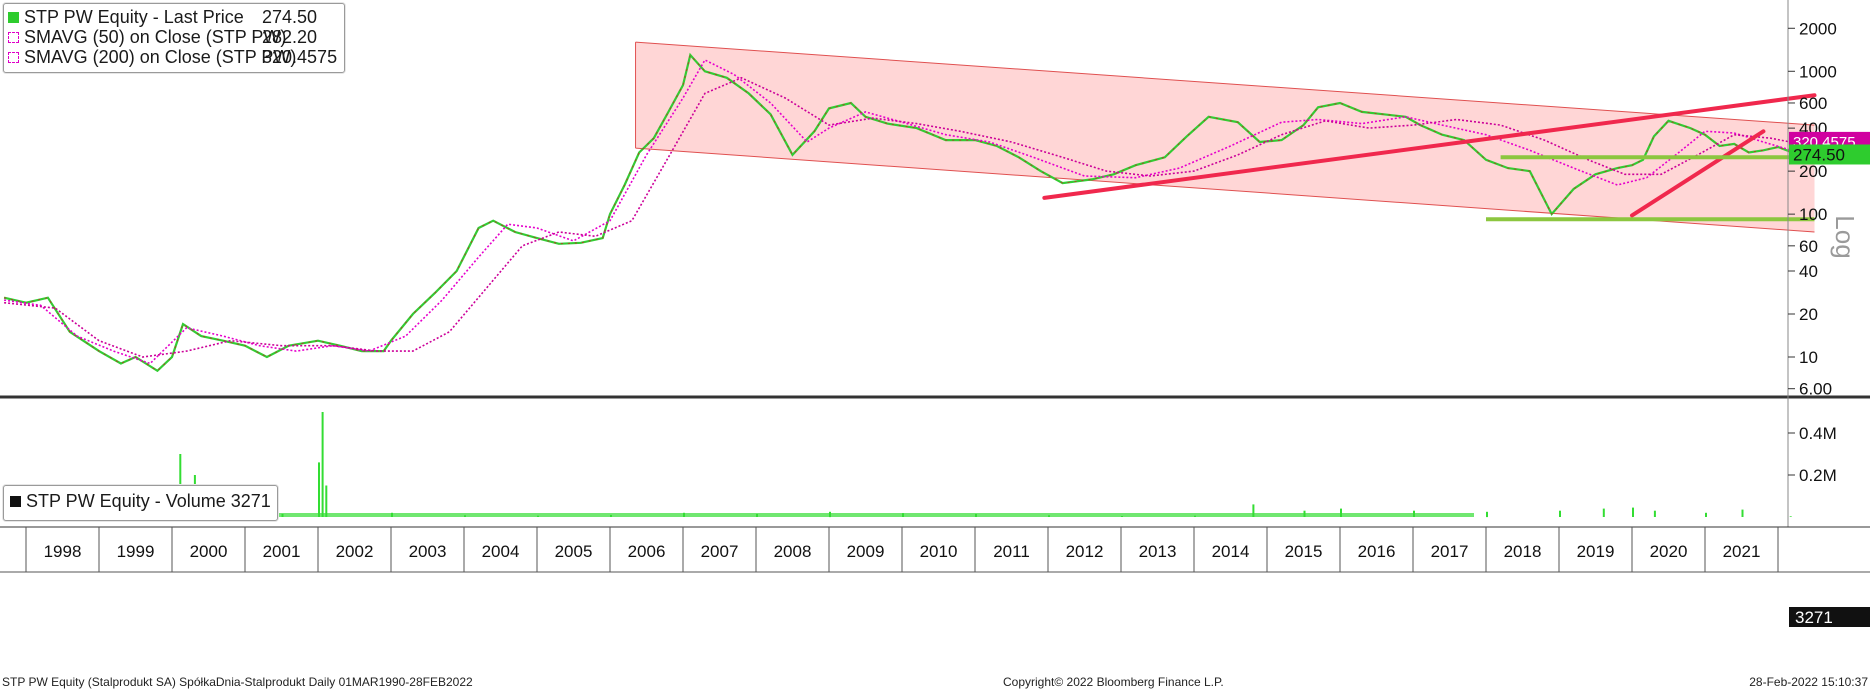 The width and height of the screenshot is (1870, 691). I want to click on legend-item-sma200: SMAVG (200) on Close (STP PW) 320.4575, so click(174, 57).